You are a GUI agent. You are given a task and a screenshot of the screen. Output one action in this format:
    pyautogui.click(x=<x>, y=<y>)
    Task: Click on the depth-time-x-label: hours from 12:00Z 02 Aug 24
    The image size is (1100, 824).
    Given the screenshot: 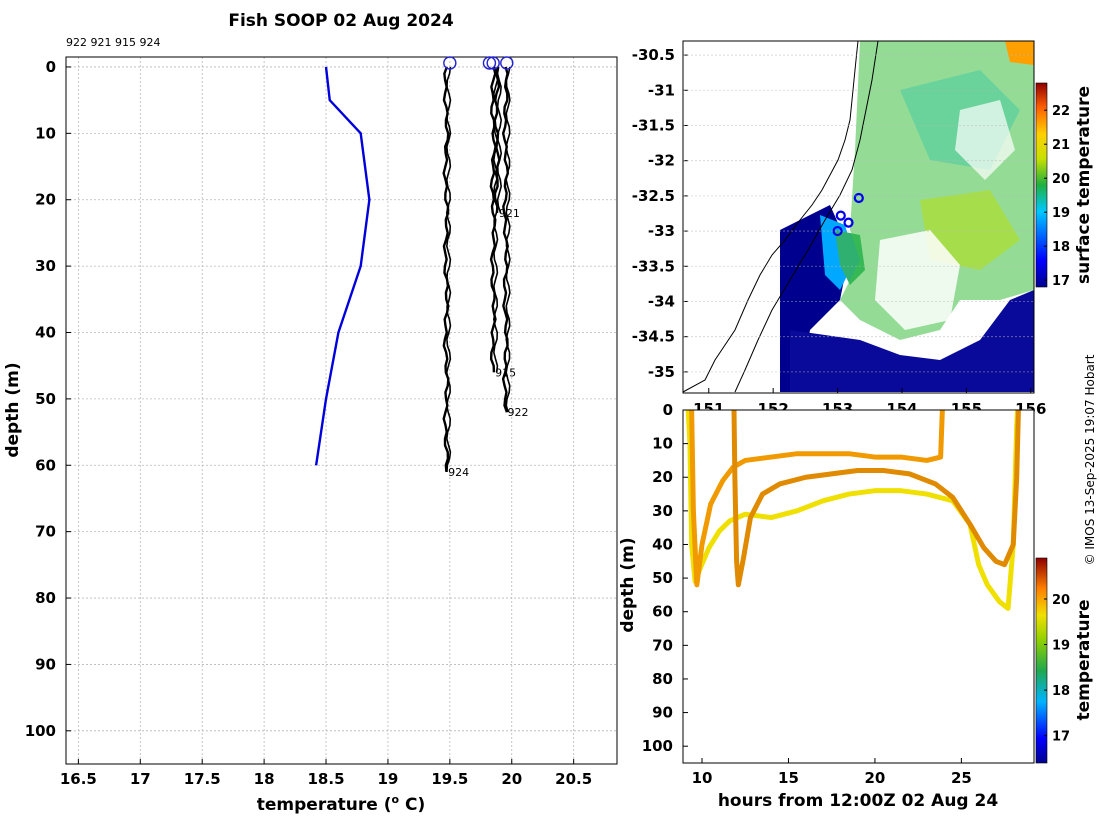 What is the action you would take?
    pyautogui.click(x=858, y=801)
    